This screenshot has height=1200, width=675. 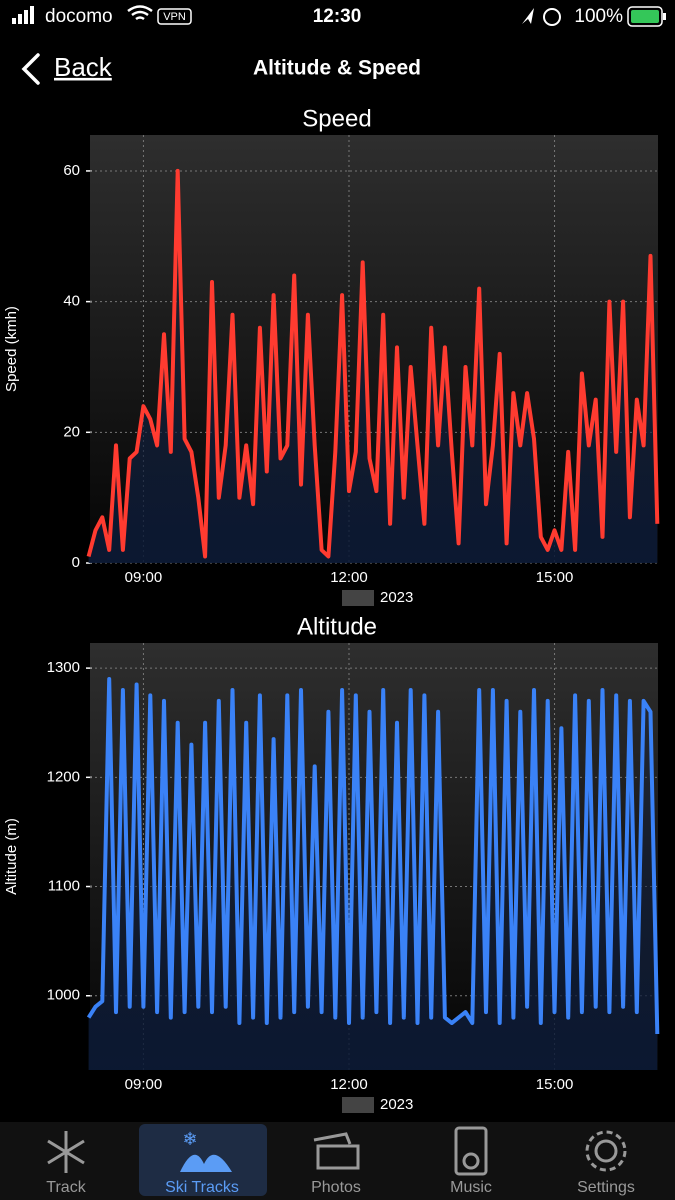 I want to click on carrier: docomo, so click(x=79, y=16).